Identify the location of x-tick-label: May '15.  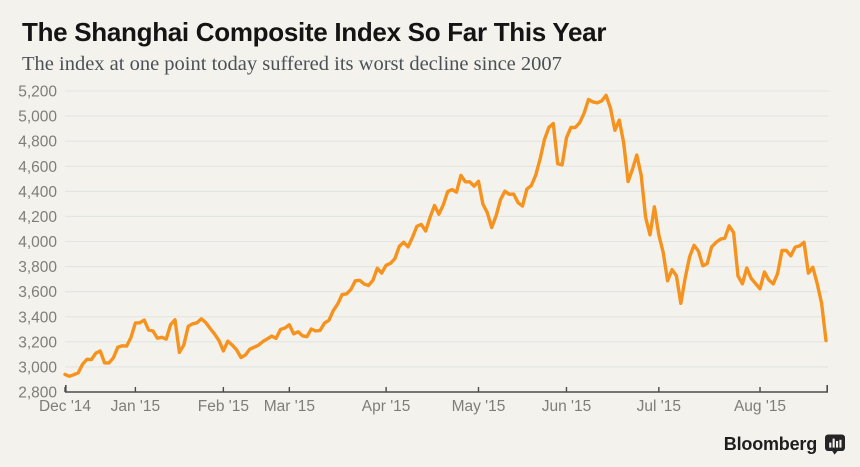
(479, 406).